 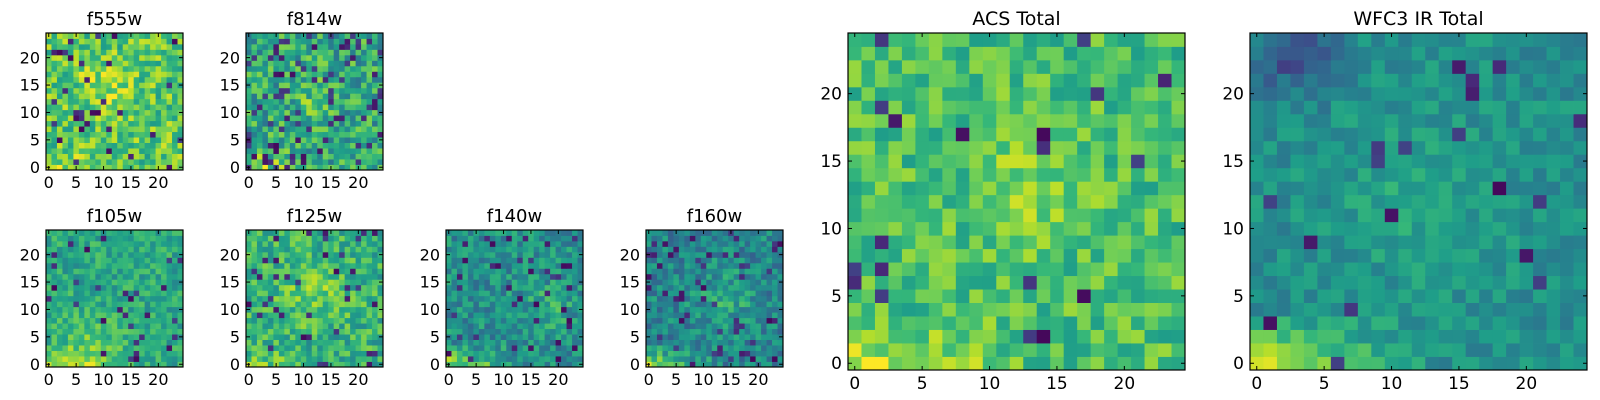 What do you see at coordinates (630, 282) in the screenshot?
I see `y-tick-label: 15` at bounding box center [630, 282].